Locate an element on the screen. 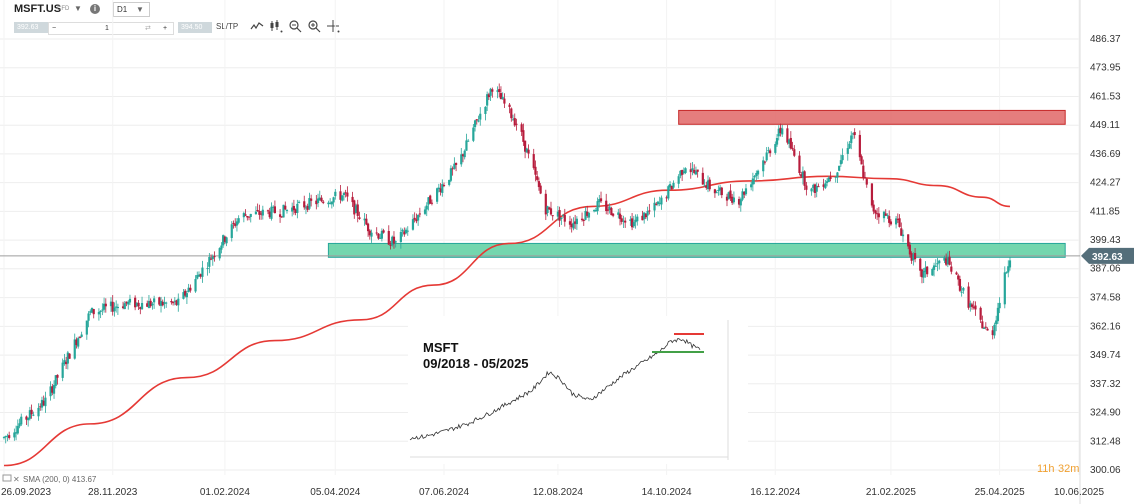 The image size is (1137, 504). indicator-label: SMA (200, 0) 413.67 is located at coordinates (60, 479).